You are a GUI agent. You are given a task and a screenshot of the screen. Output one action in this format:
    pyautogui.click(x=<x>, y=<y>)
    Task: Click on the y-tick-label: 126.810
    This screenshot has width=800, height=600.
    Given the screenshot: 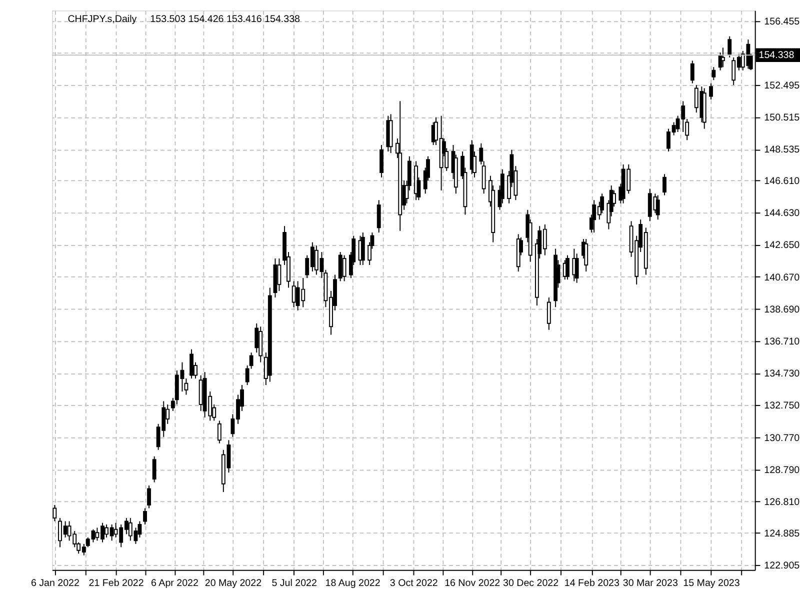 What is the action you would take?
    pyautogui.click(x=782, y=502)
    